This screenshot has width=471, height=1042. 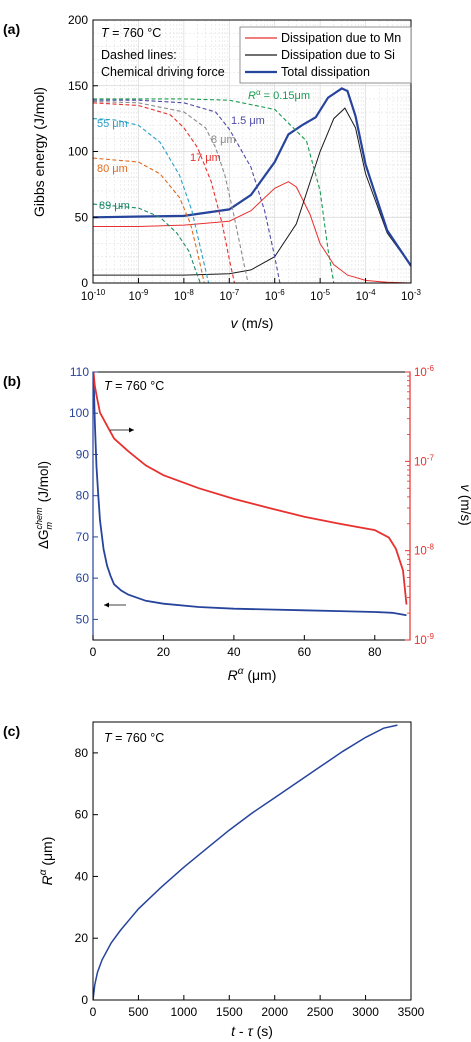 I want to click on panel-c-xlabel: t - τ (s), so click(x=252, y=1031).